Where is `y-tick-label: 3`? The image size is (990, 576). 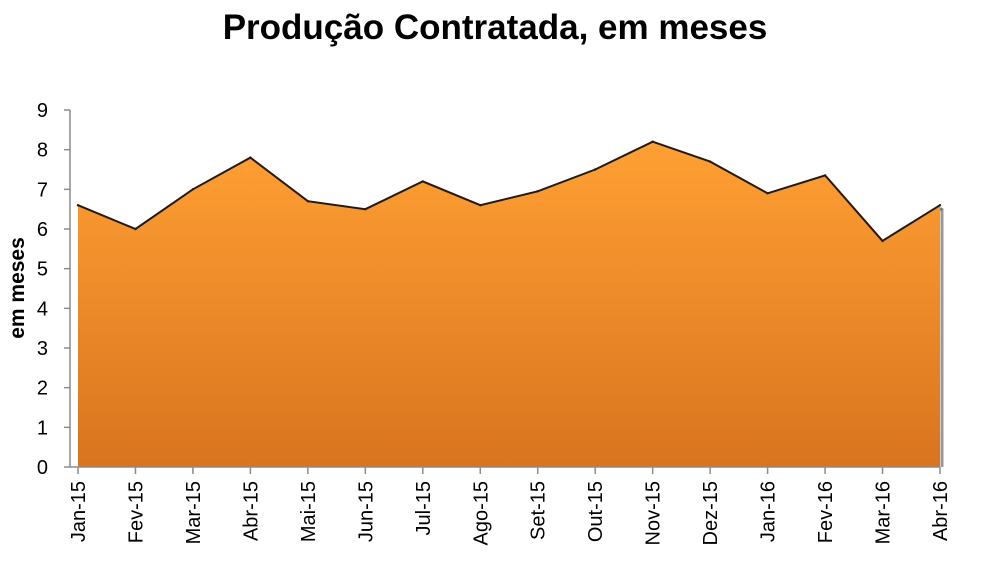 y-tick-label: 3 is located at coordinates (42, 349).